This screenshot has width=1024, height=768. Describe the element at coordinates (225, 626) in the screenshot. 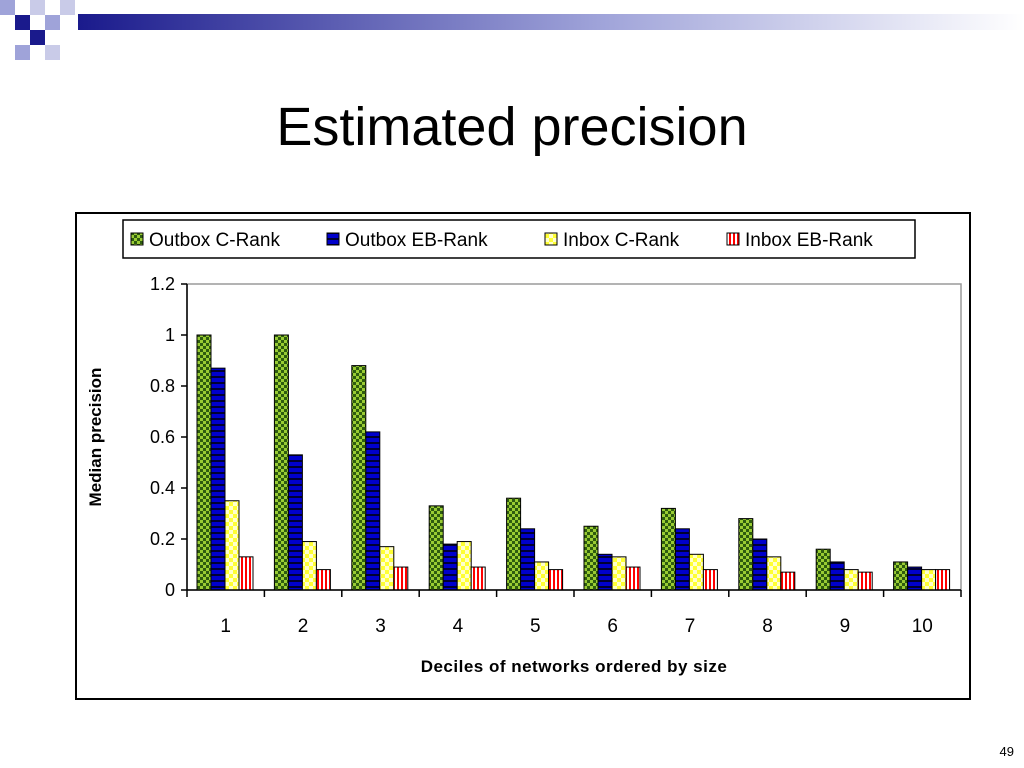

I see `x-tick-label: 1` at that location.